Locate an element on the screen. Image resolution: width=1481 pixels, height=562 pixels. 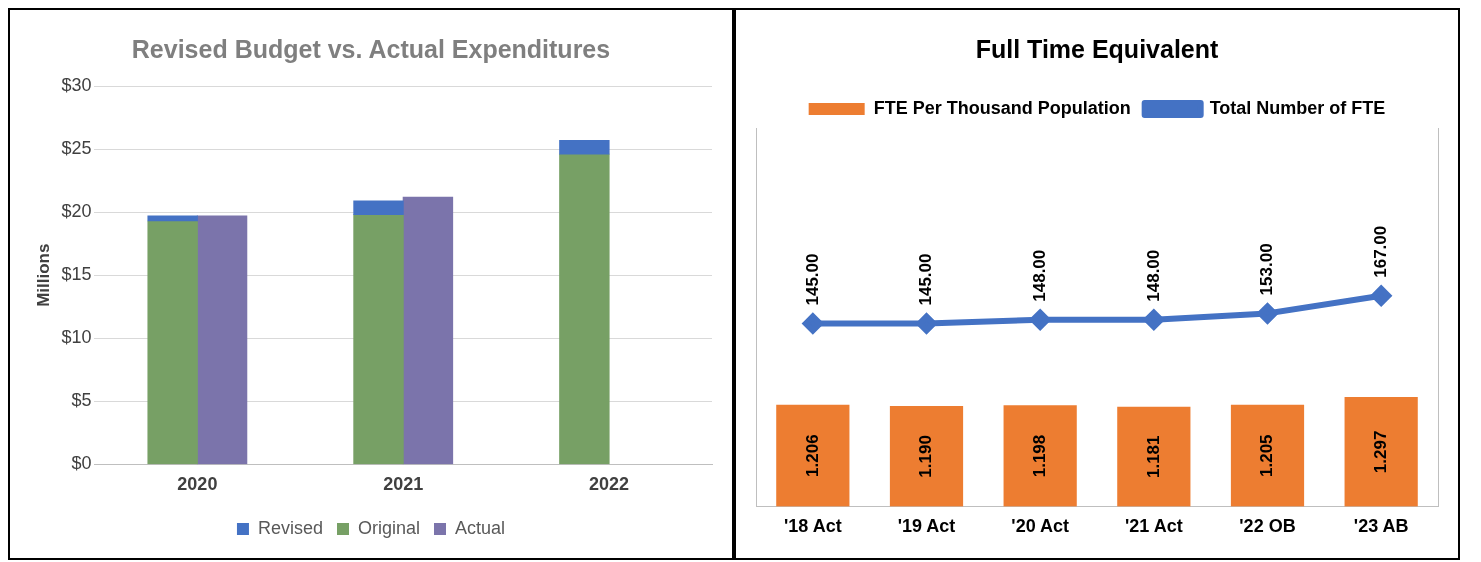
data-label: 1.181 is located at coordinates (1153, 457).